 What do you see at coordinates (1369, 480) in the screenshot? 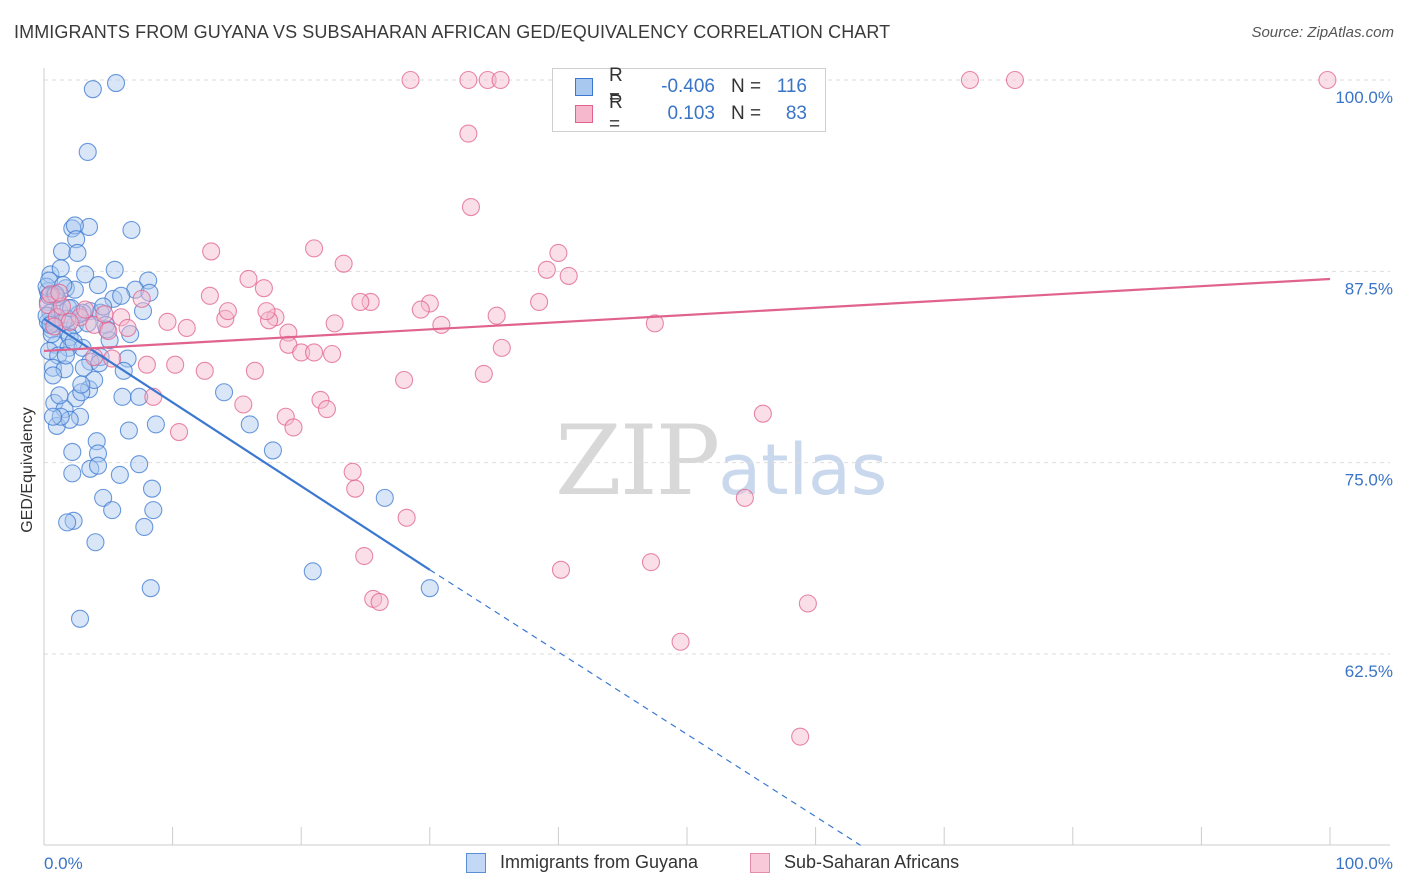
I see `y-tick-label: 75.0%` at bounding box center [1369, 480].